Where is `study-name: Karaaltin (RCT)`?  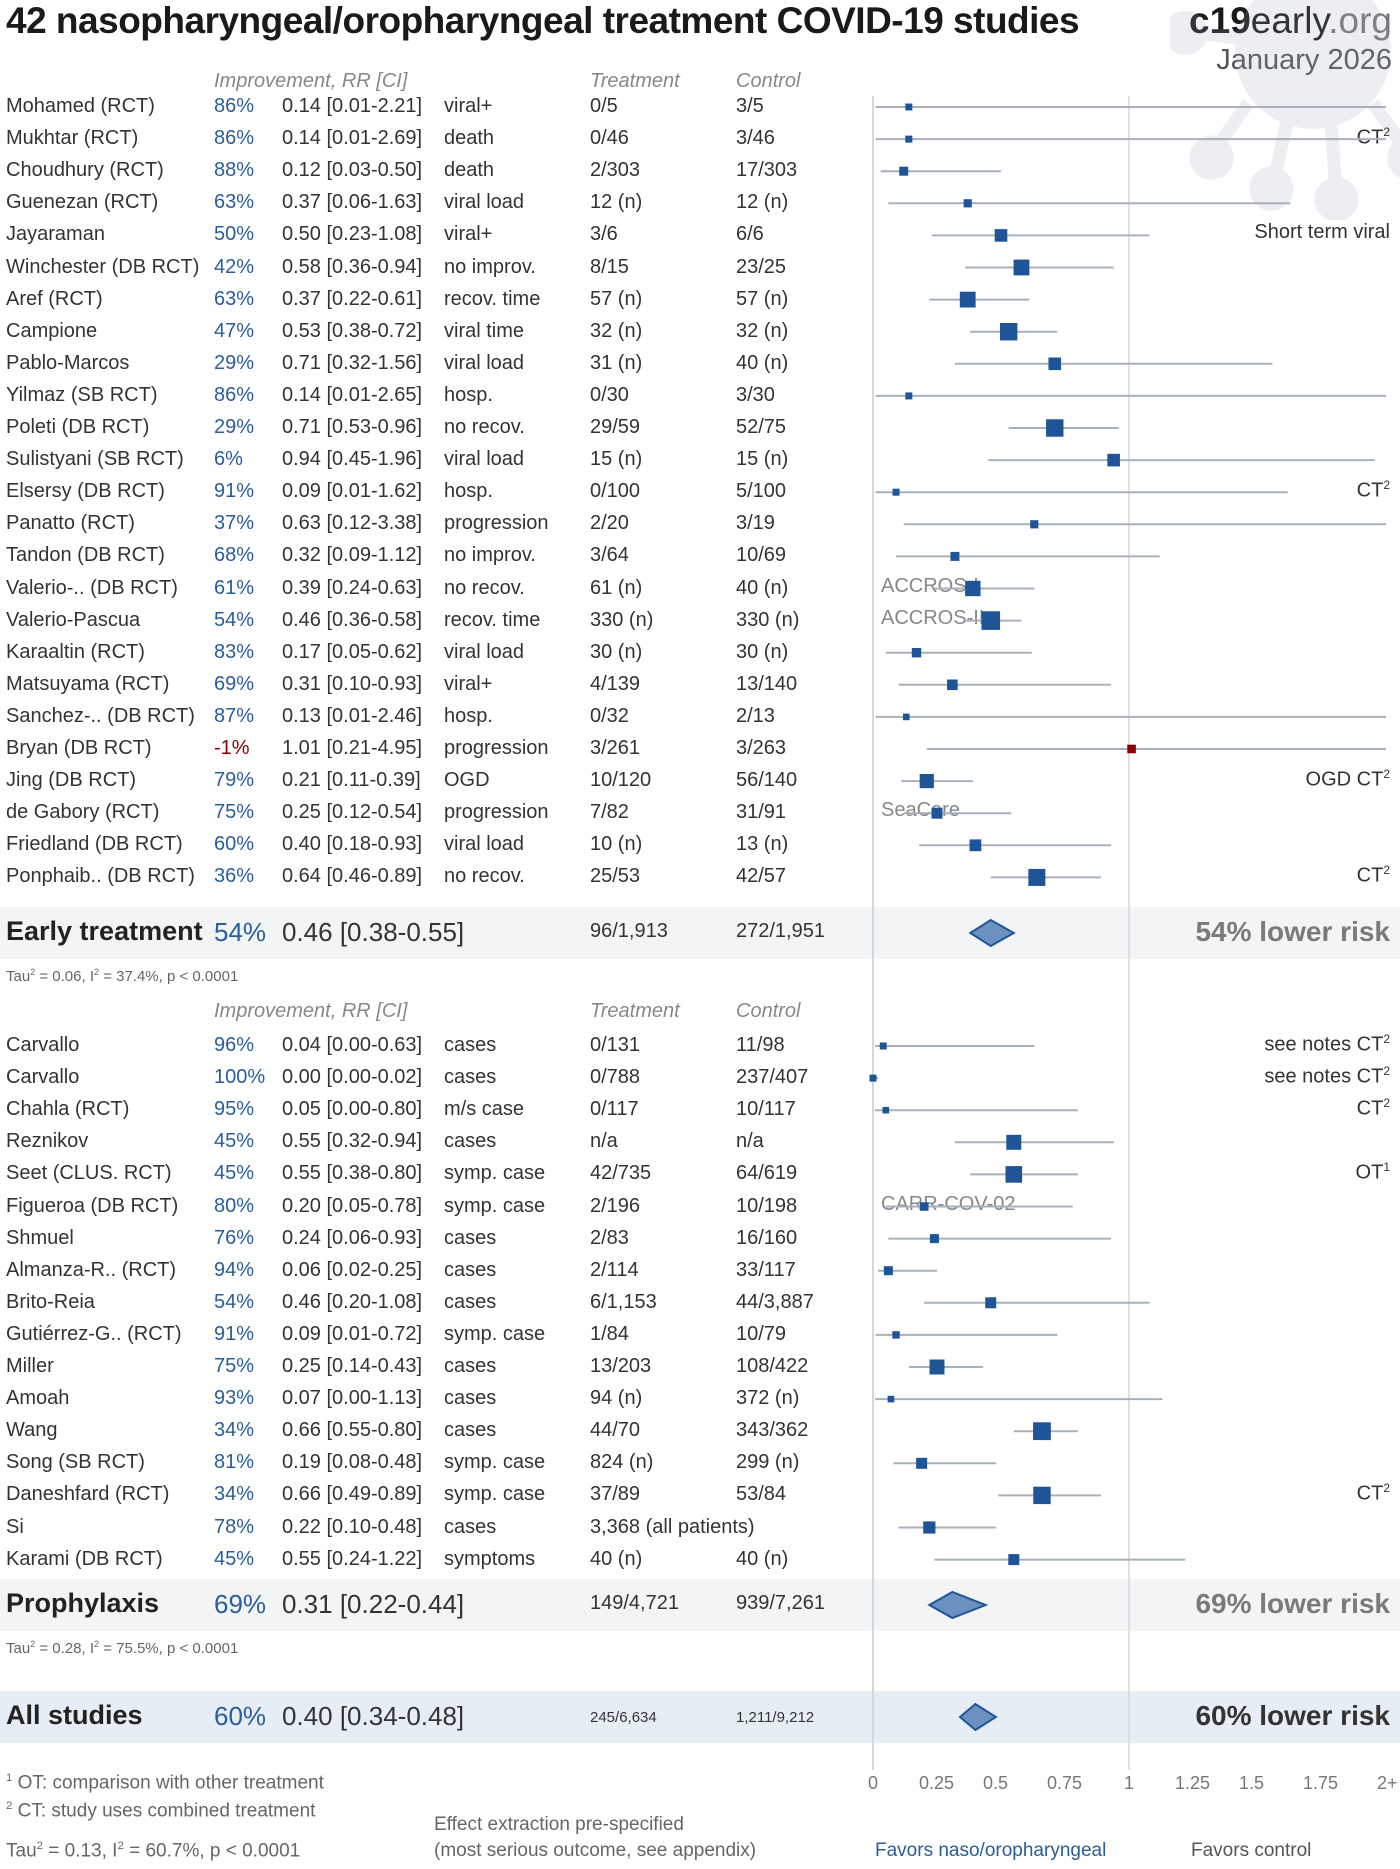 study-name: Karaaltin (RCT) is located at coordinates (75, 651).